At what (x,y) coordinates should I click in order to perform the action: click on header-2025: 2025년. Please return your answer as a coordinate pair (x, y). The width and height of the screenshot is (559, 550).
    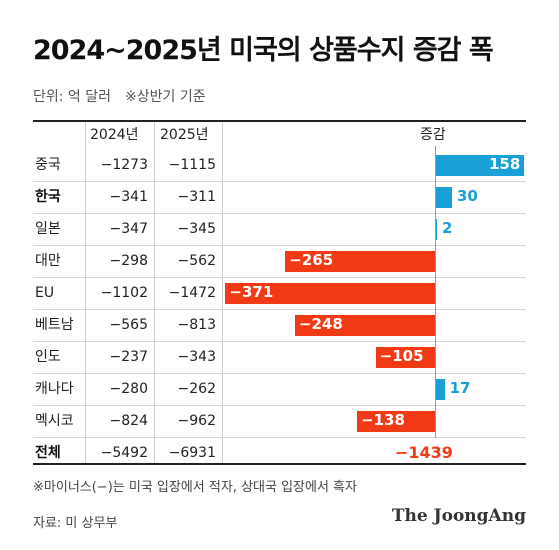
    Looking at the image, I should click on (184, 135).